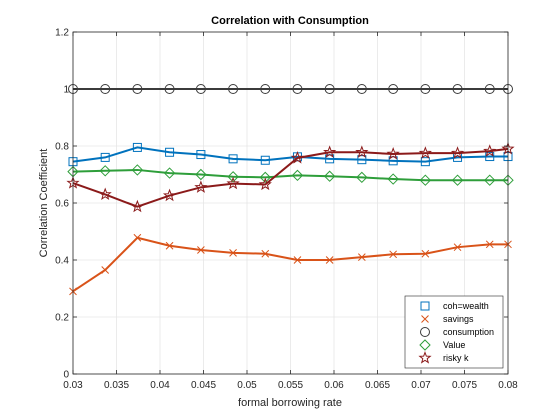 The image size is (560, 420). Describe the element at coordinates (290, 403) in the screenshot. I see `x-axis-title: formal borrowing rate` at that location.